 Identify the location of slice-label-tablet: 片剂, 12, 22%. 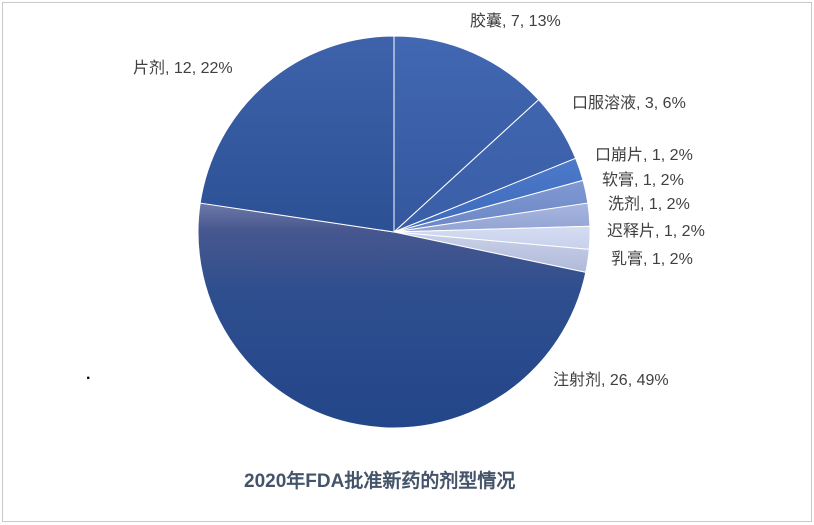
(183, 68).